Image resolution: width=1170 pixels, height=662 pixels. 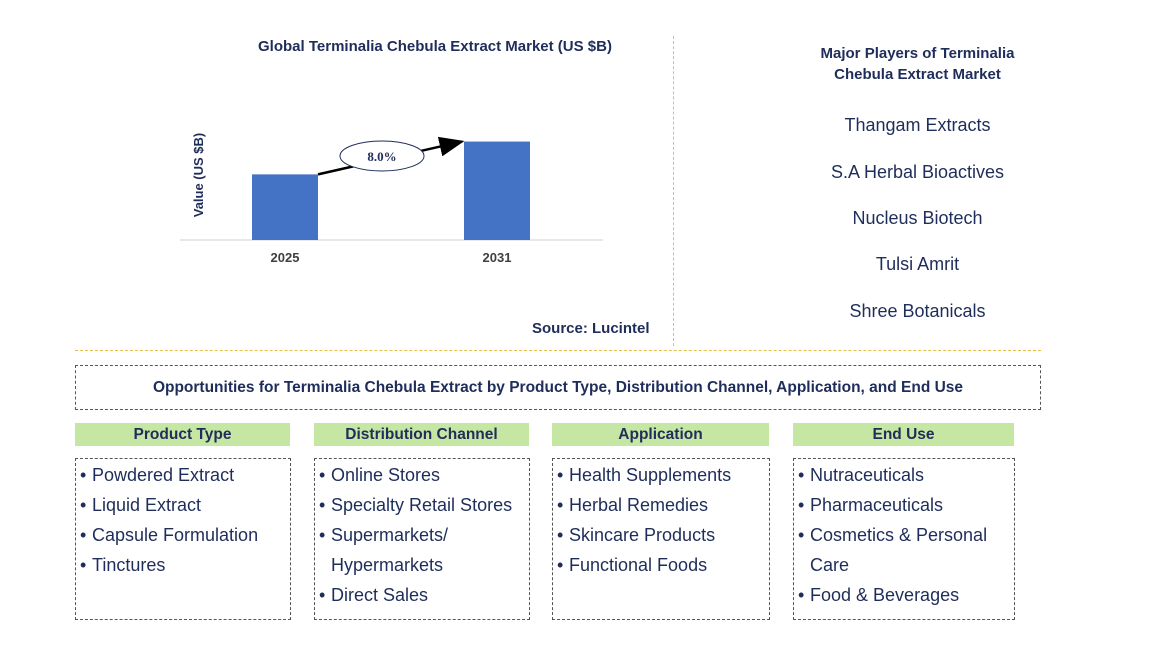 I want to click on segment-item: Direct Sales, so click(x=422, y=595).